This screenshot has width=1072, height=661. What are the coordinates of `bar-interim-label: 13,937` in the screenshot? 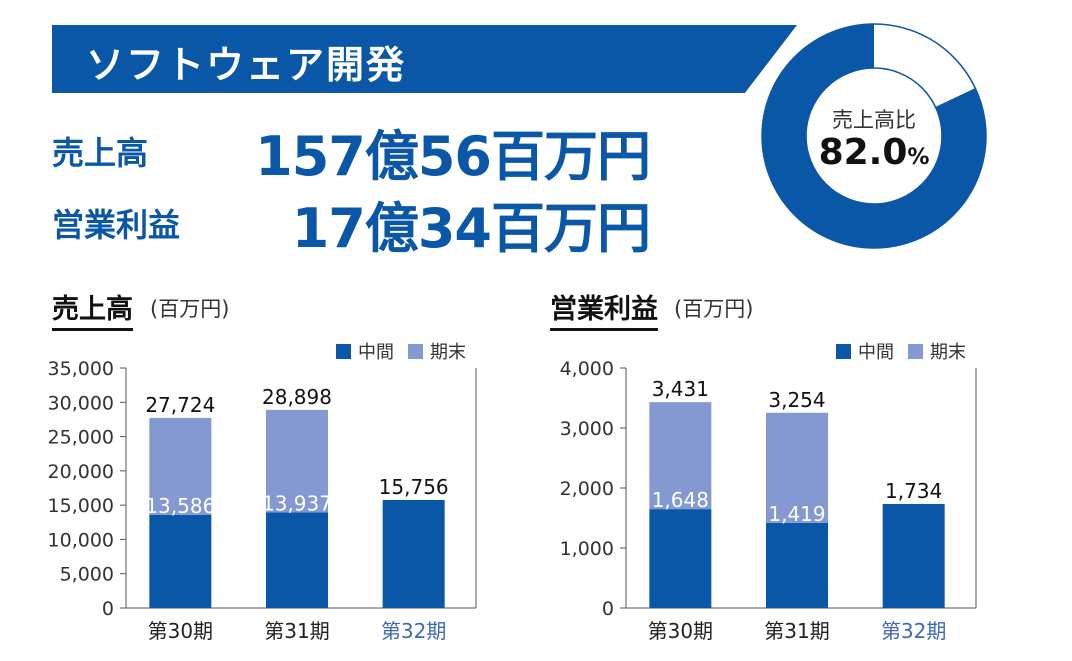 It's located at (297, 503).